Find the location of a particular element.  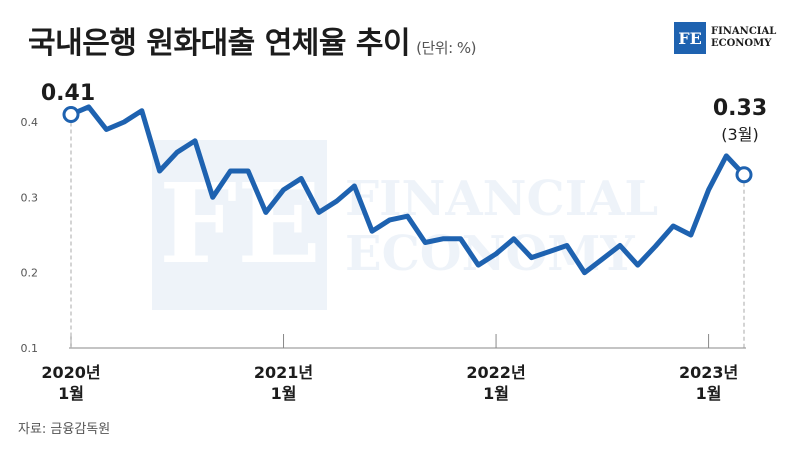

watermark-line2: ECONOMY is located at coordinates (490, 254).